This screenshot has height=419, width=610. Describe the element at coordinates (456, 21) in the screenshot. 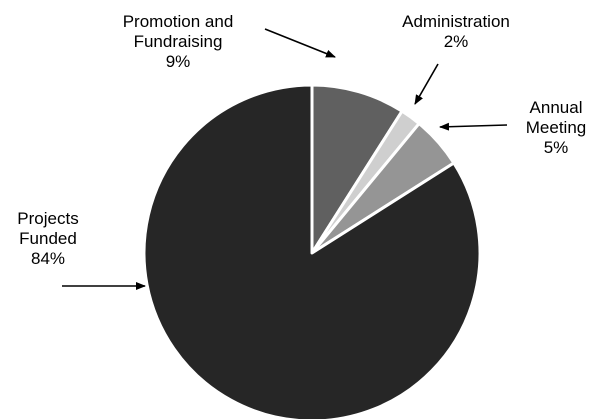

I see `slice-name-line: Administration` at that location.